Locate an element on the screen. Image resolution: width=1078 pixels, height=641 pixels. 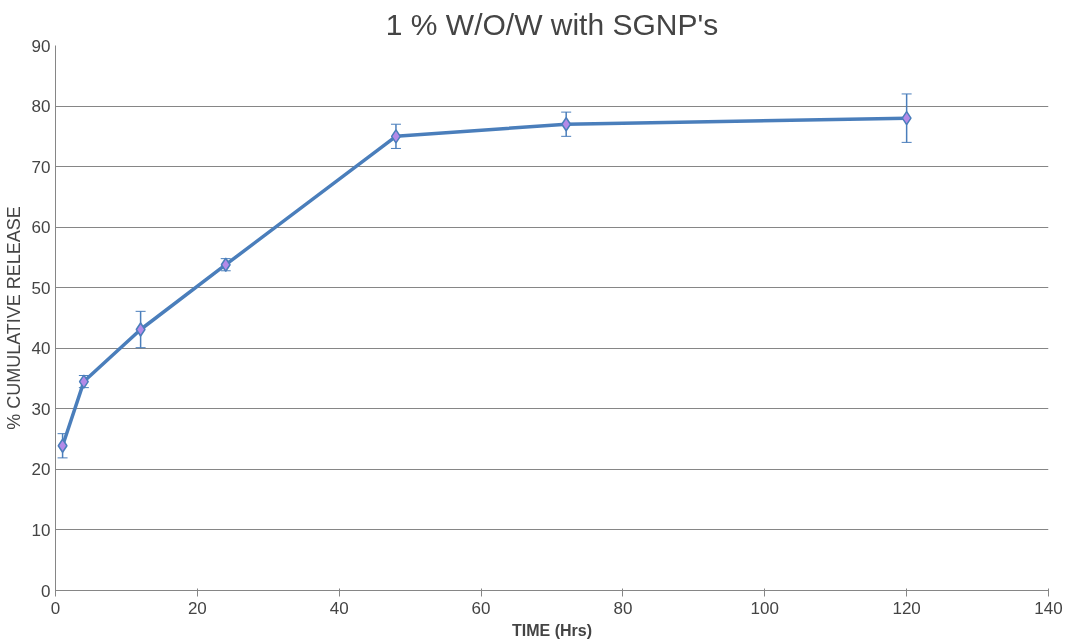
x-tick-label: 40 is located at coordinates (339, 608).